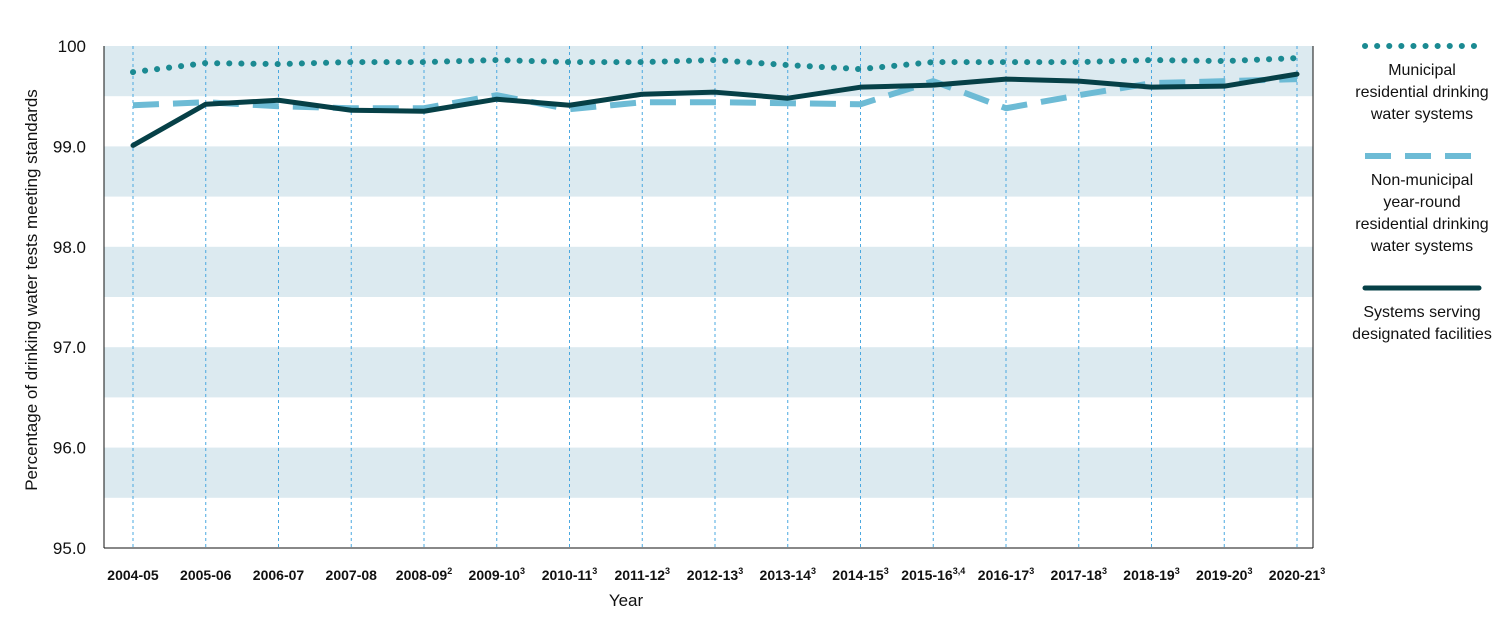 Image resolution: width=1500 pixels, height=622 pixels. I want to click on y-tick-label: 100, so click(72, 46).